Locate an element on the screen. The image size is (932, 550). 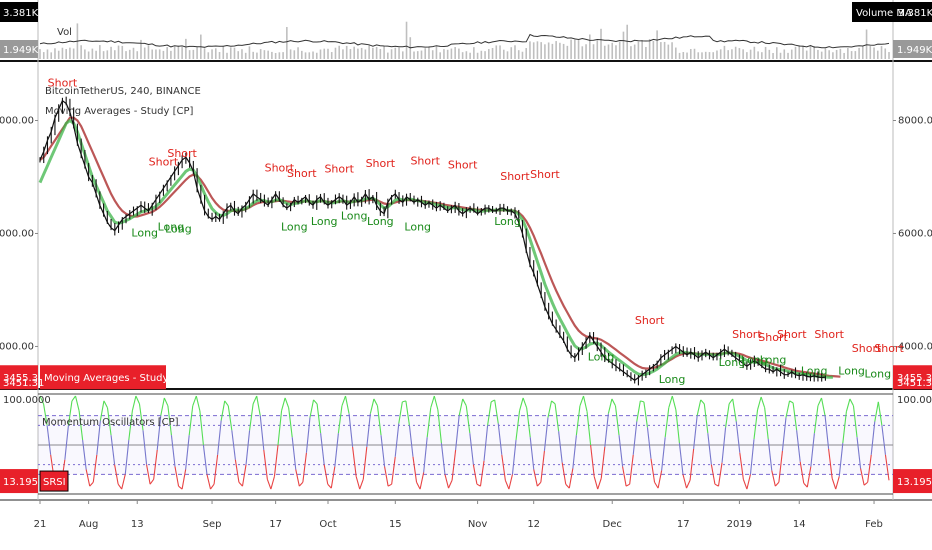
price-y-tick-label-left: 6000.00 is located at coordinates (17, 233).